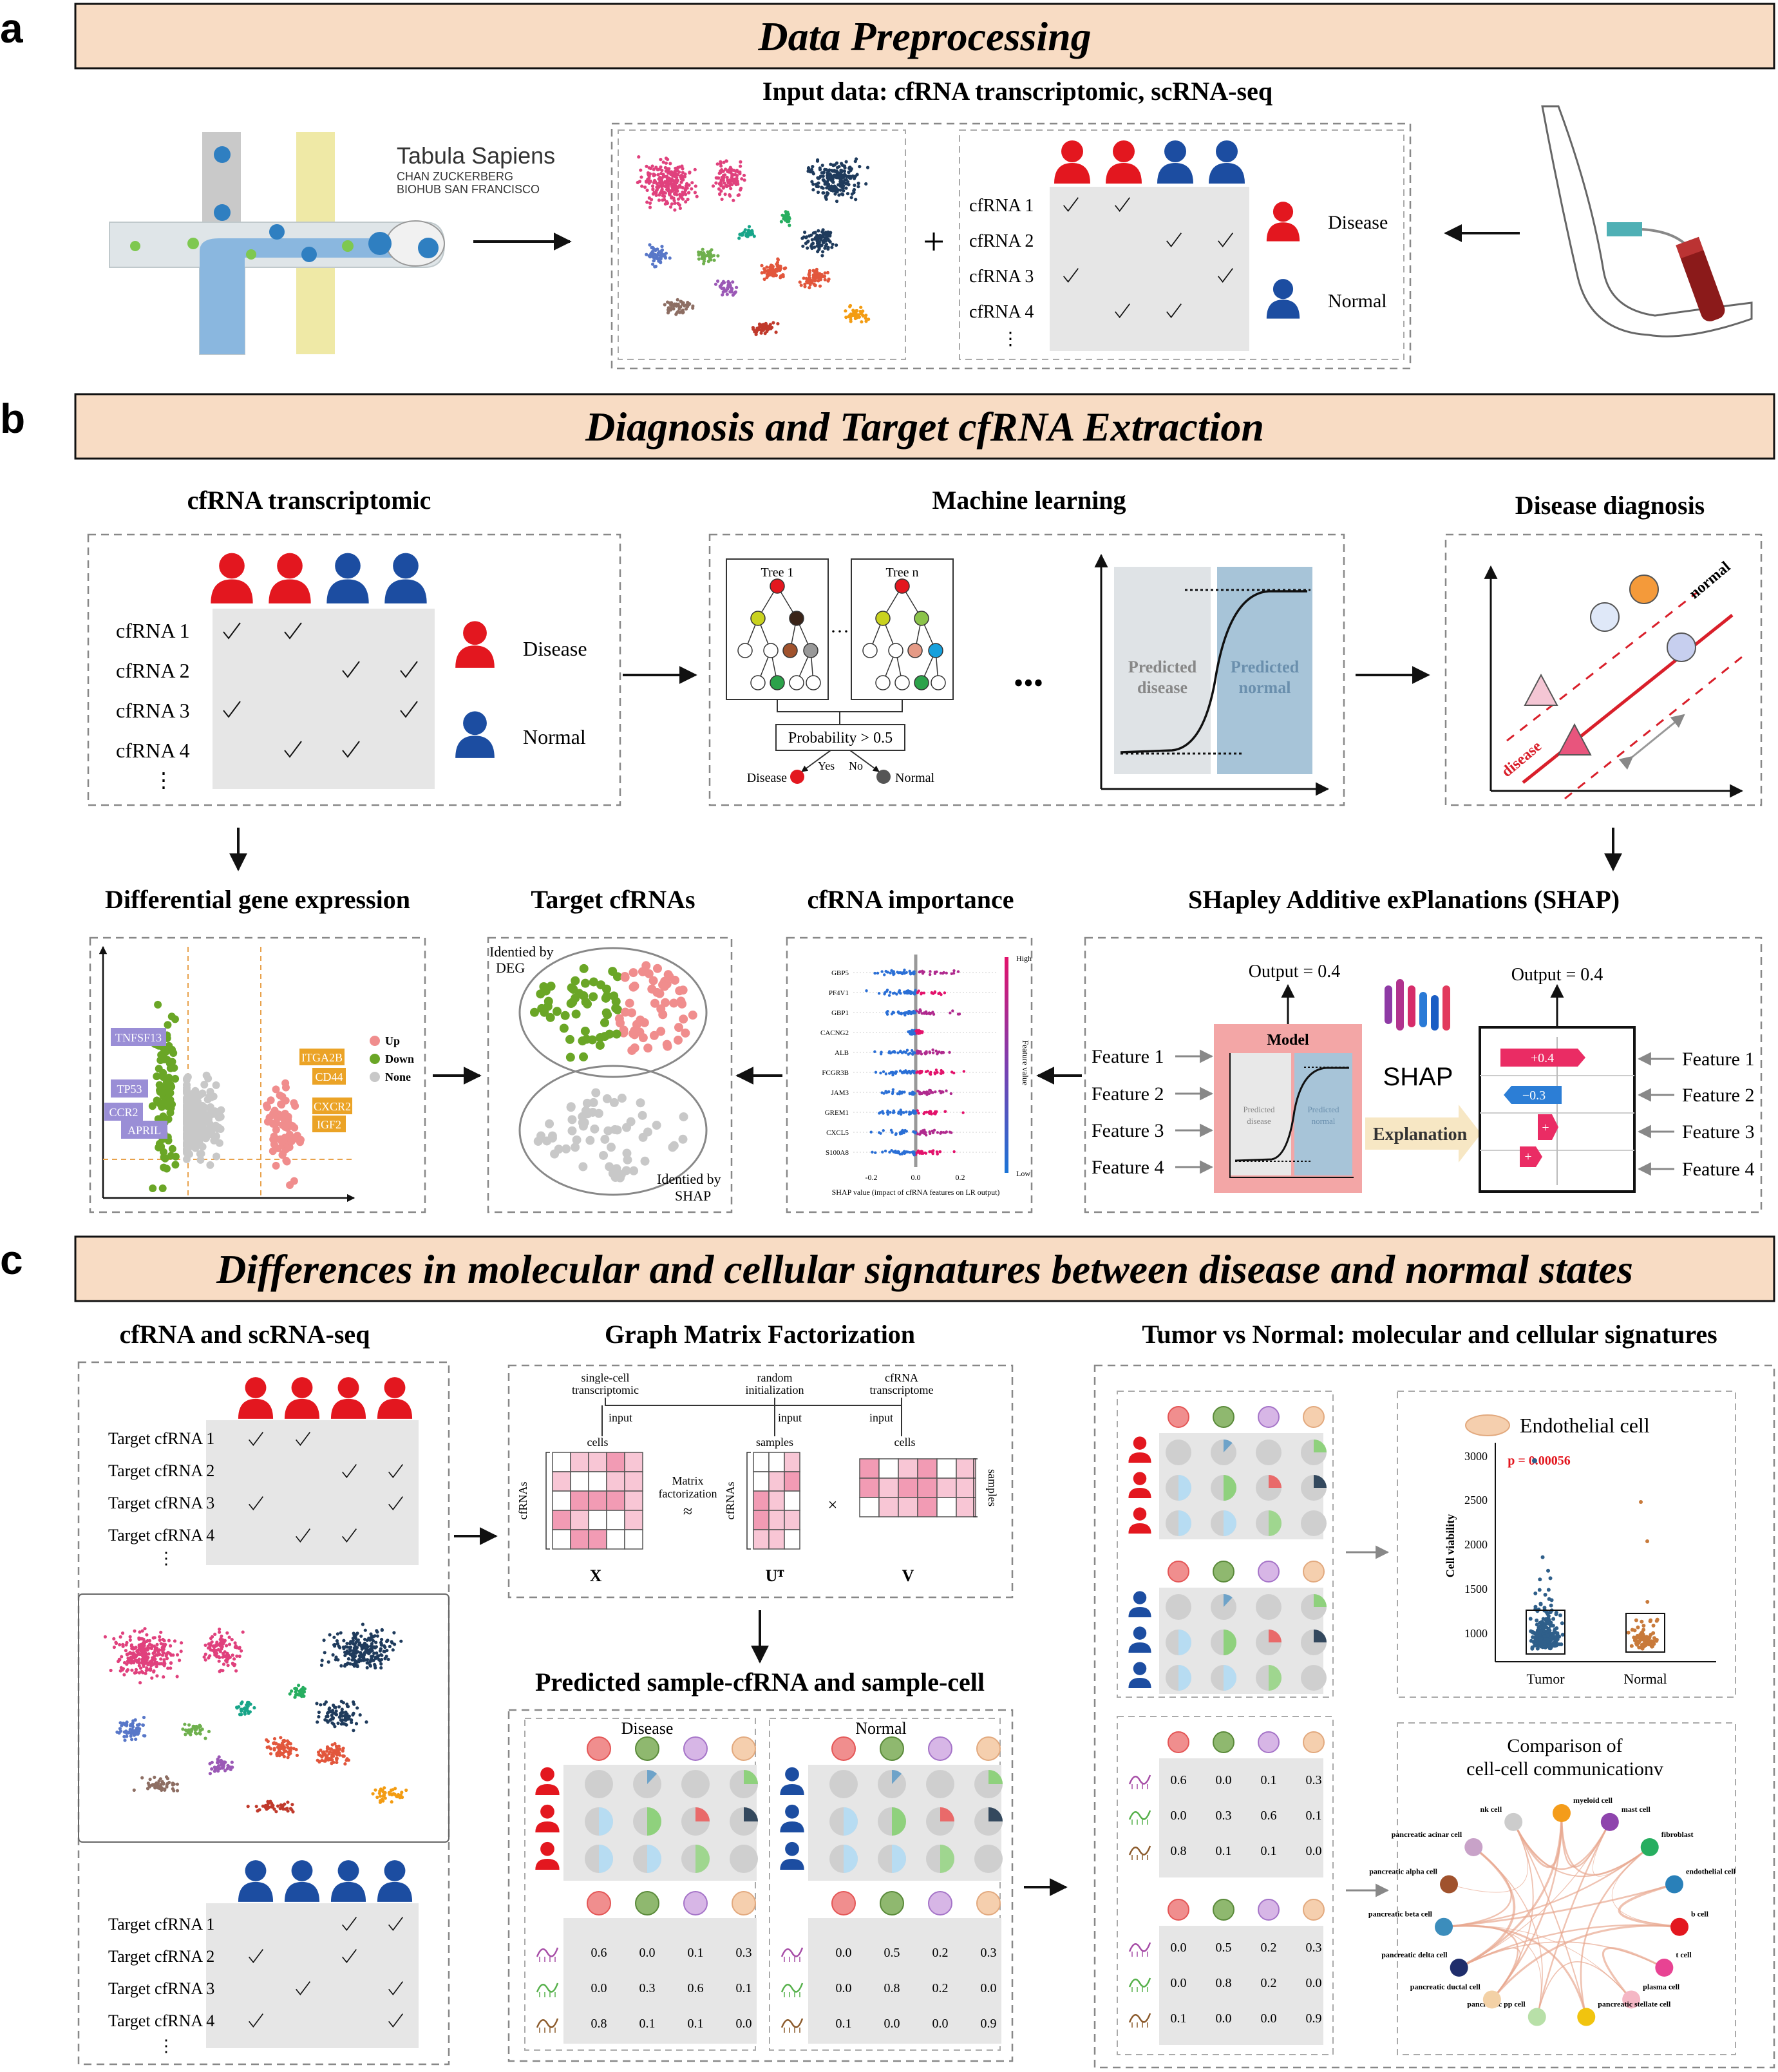 The image size is (1778, 2072). I want to click on deg-legend-none-dot, so click(375, 1077).